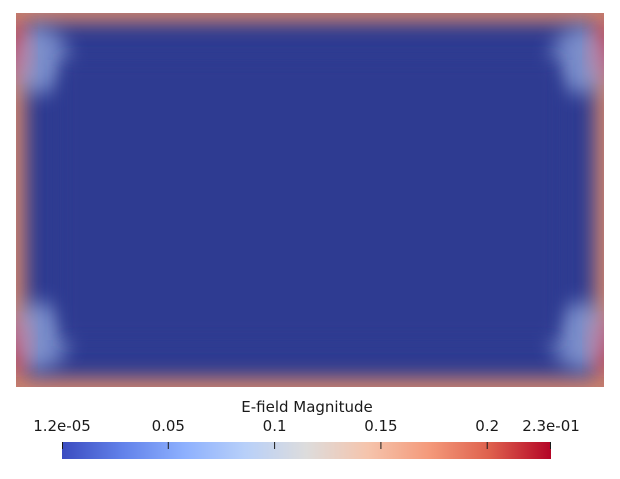 Image resolution: width=620 pixels, height=479 pixels. Describe the element at coordinates (62, 426) in the screenshot. I see `colorbar-tick-label: 1.2e-05` at that location.